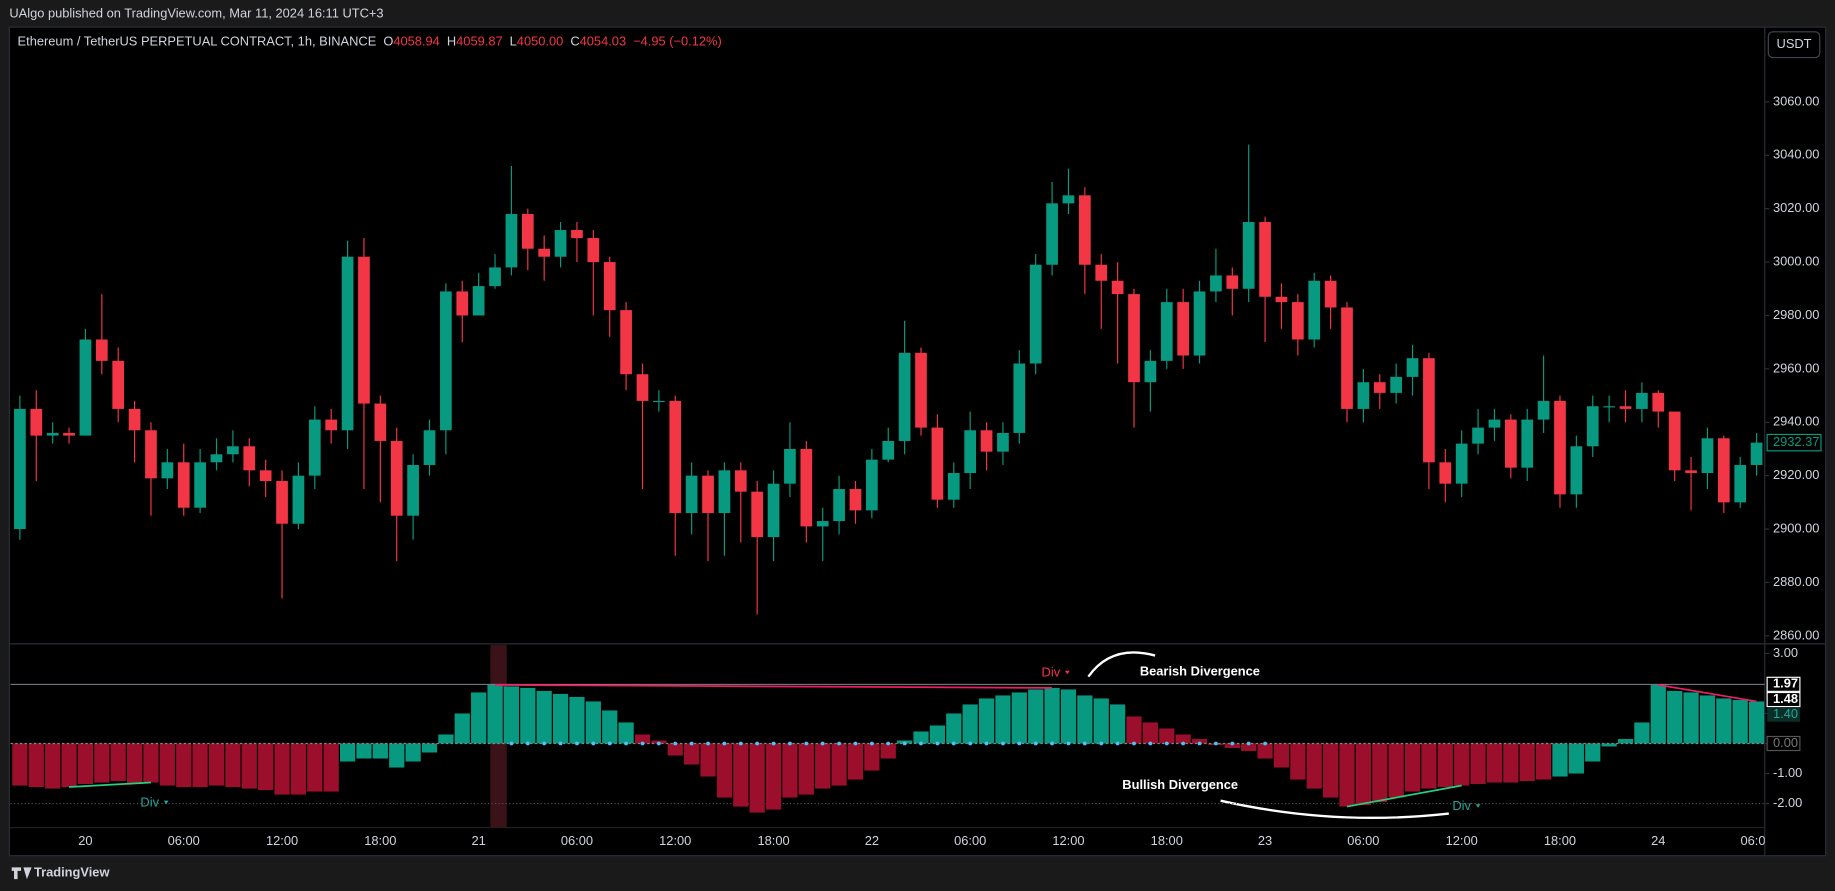 The image size is (1835, 891). Describe the element at coordinates (1785, 713) in the screenshot. I see `marker-label: 1.40` at that location.